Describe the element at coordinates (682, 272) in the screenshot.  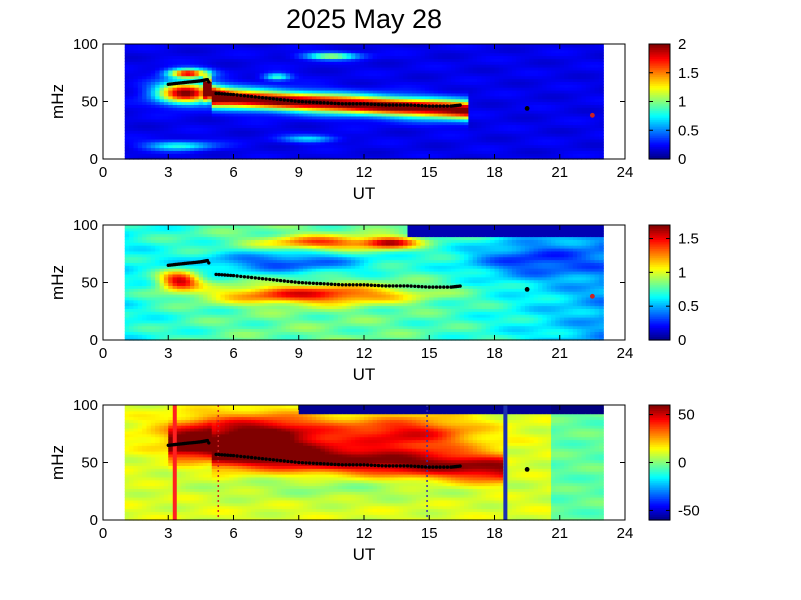
I see `colorbar-tick-label-1: 1` at that location.